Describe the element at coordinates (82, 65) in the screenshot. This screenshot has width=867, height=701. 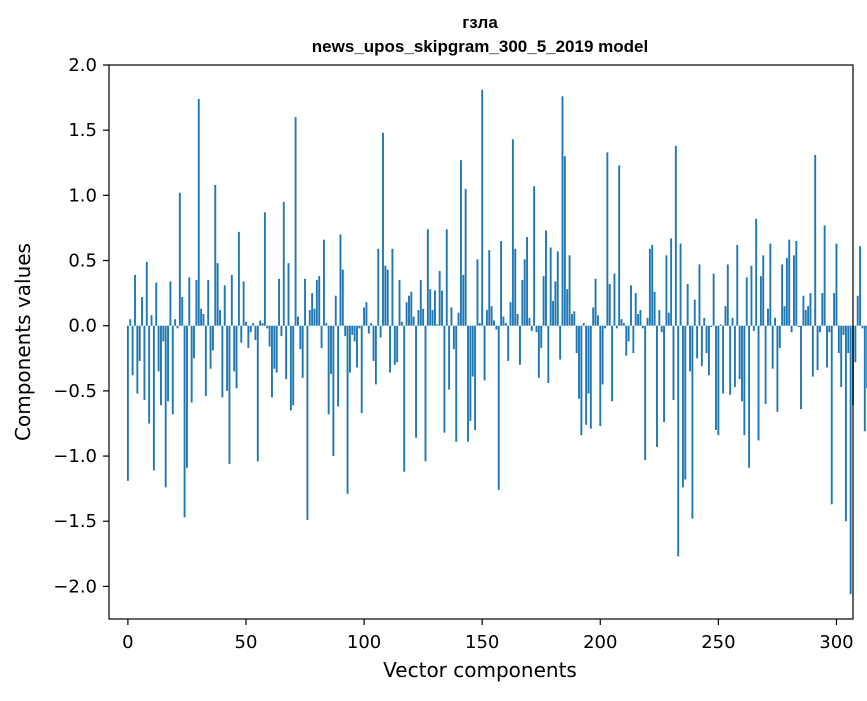
I see `y-tick-label: 2.0` at that location.